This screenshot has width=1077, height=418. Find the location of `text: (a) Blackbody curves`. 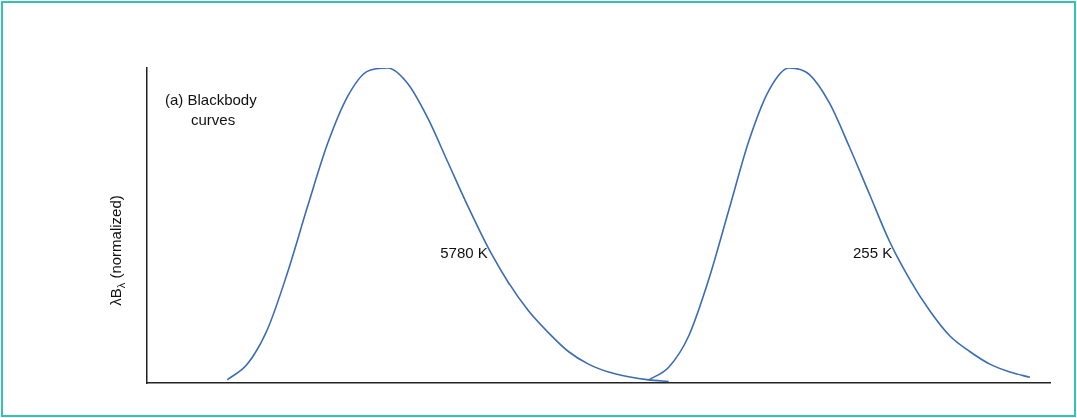

text: (a) Blackbody curves is located at coordinates (211, 109).